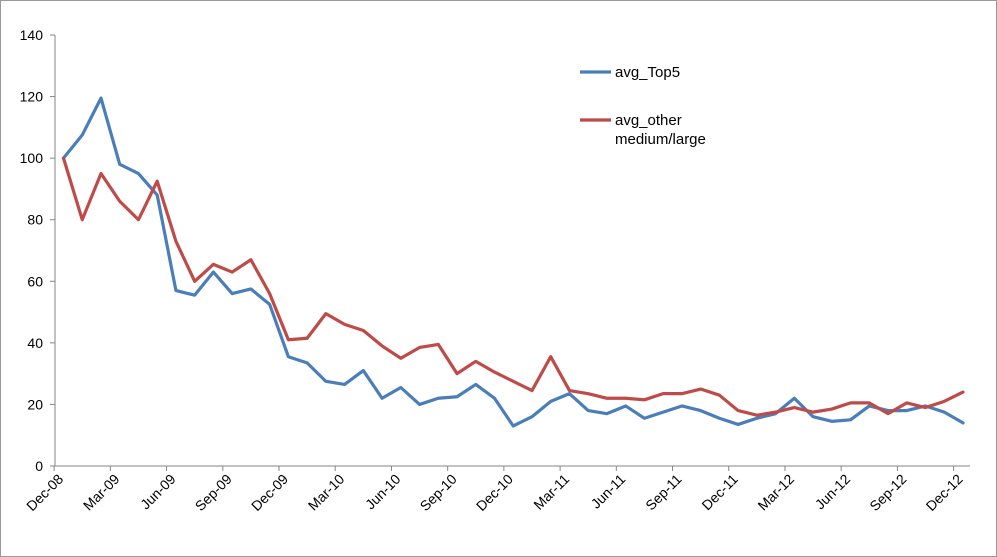  Describe the element at coordinates (663, 492) in the screenshot. I see `x-tick-label: Sep-11` at that location.